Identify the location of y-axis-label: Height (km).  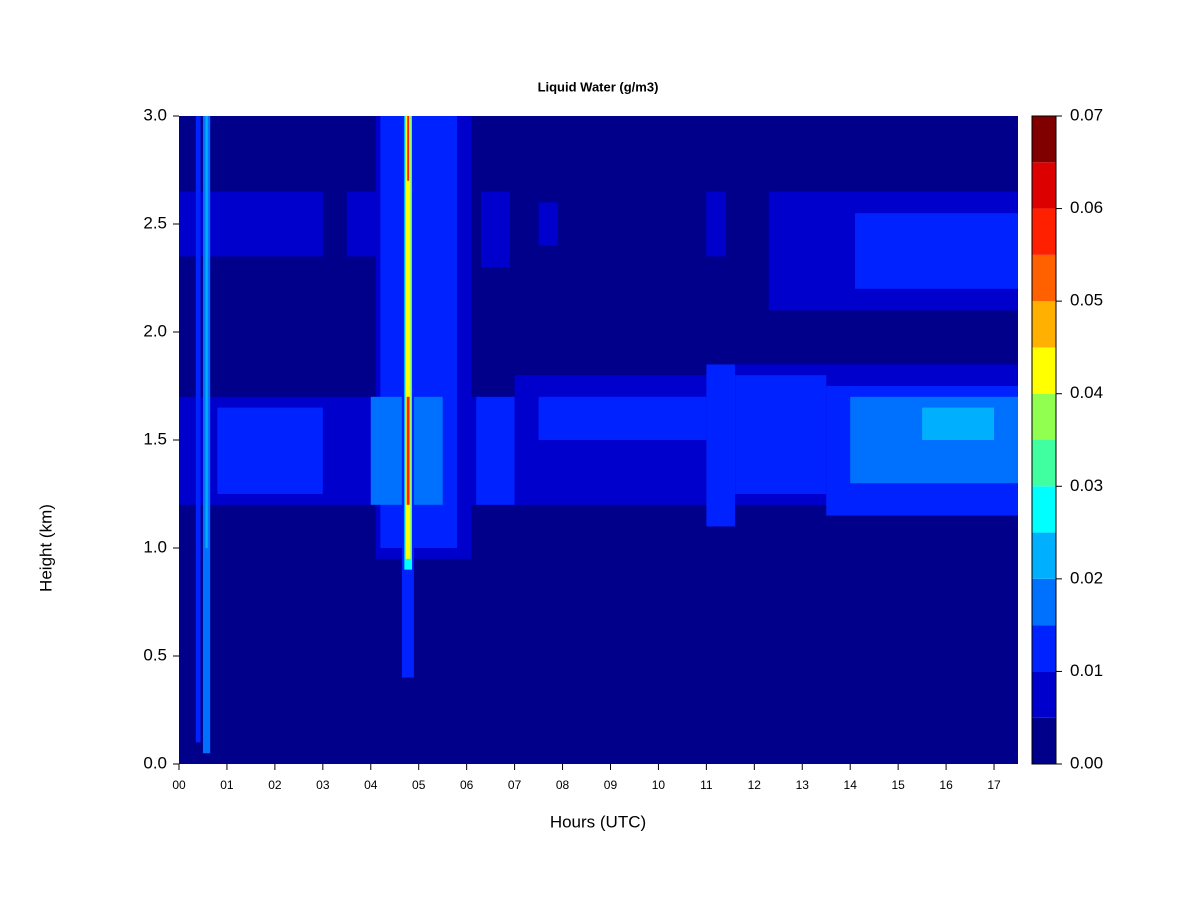
(45, 548).